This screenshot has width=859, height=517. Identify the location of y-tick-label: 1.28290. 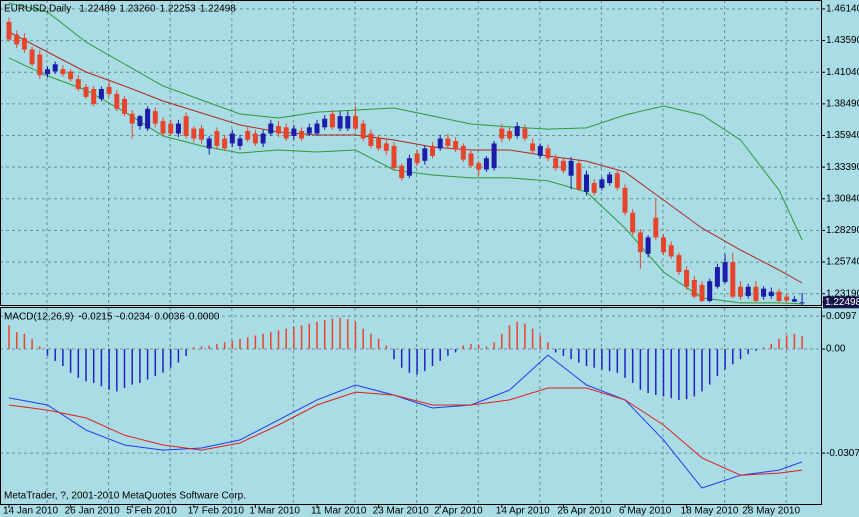
(842, 230).